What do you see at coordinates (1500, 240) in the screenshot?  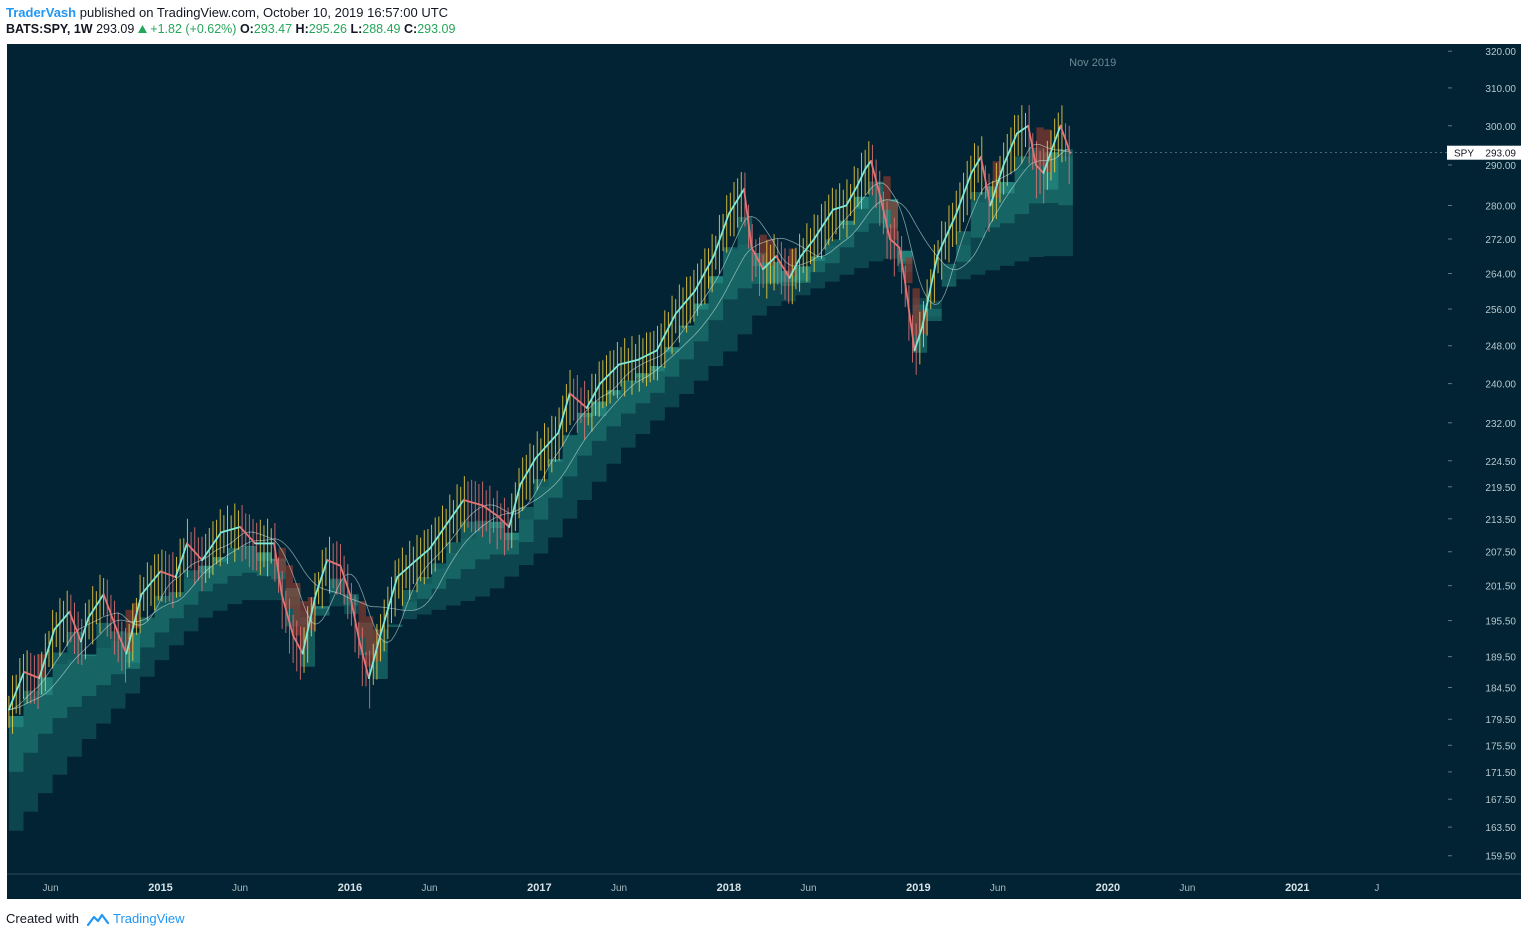 I see `y-tick-label: 272.00` at bounding box center [1500, 240].